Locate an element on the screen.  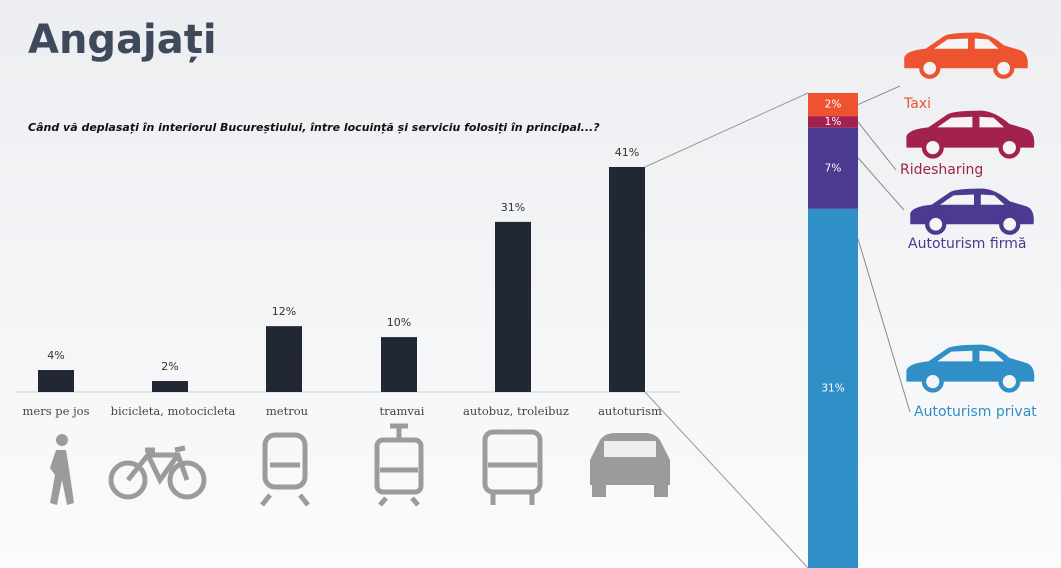
category-label: metrou is located at coordinates (287, 411).